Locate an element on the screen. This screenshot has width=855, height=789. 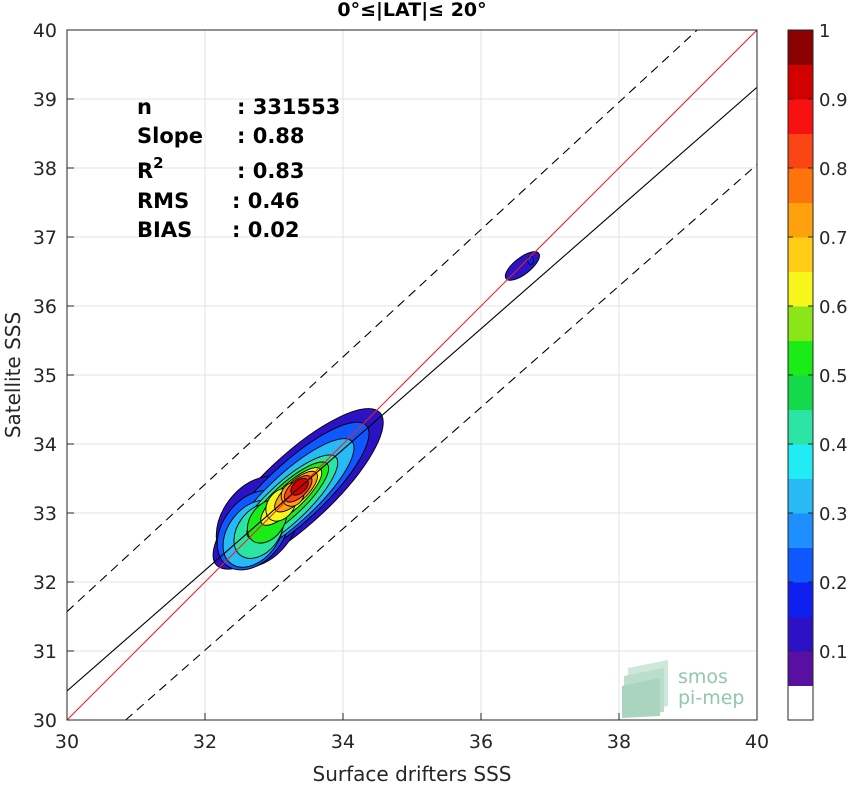
colorbar-tick-label: 0.1 is located at coordinates (833, 652).